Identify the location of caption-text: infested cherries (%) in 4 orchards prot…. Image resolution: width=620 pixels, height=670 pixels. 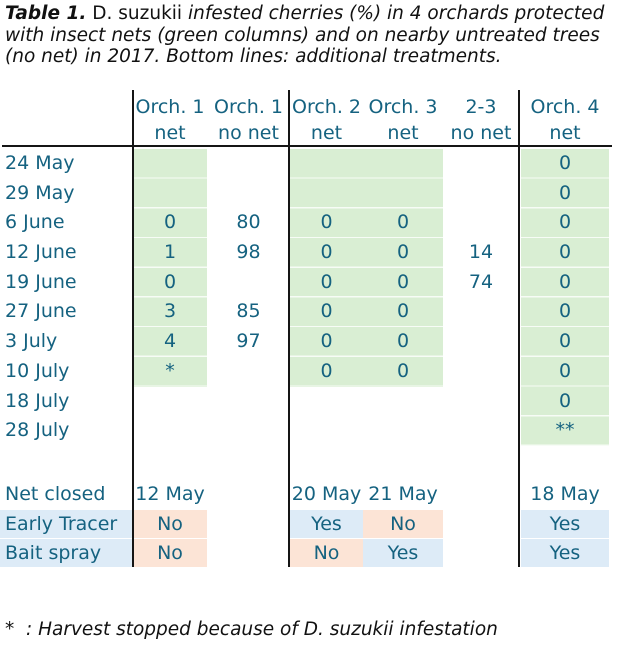
(305, 35).